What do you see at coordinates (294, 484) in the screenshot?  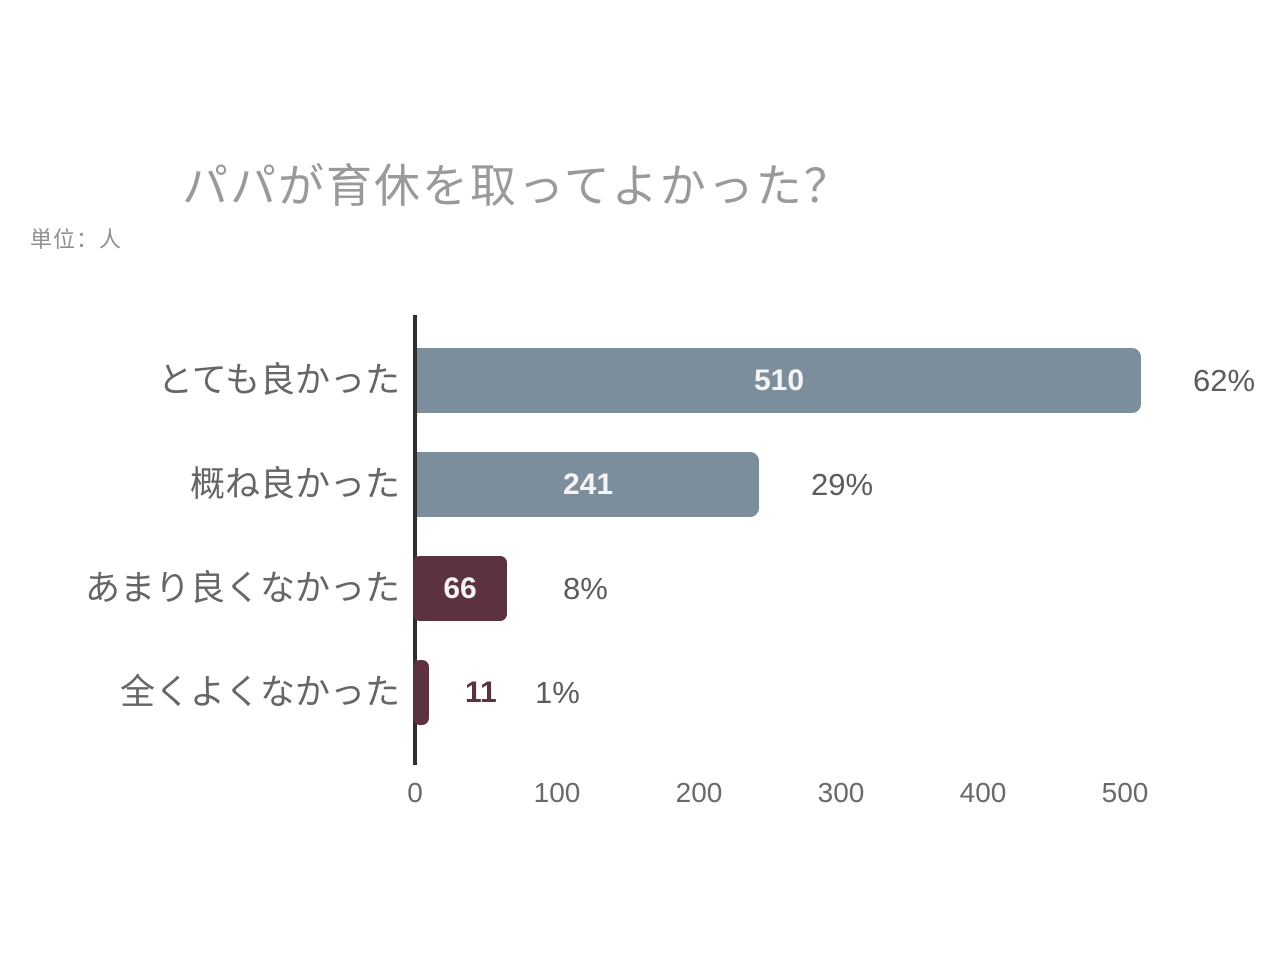 I see `category-label: 概ね良かった` at bounding box center [294, 484].